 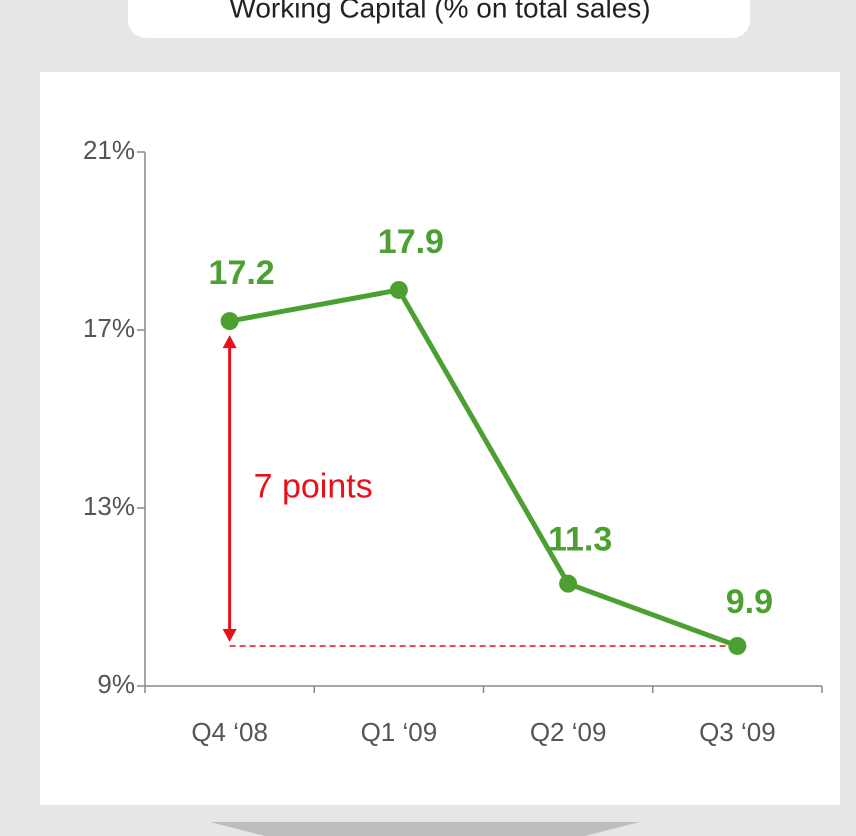 I want to click on y-tick-label: 17%, so click(x=109, y=328).